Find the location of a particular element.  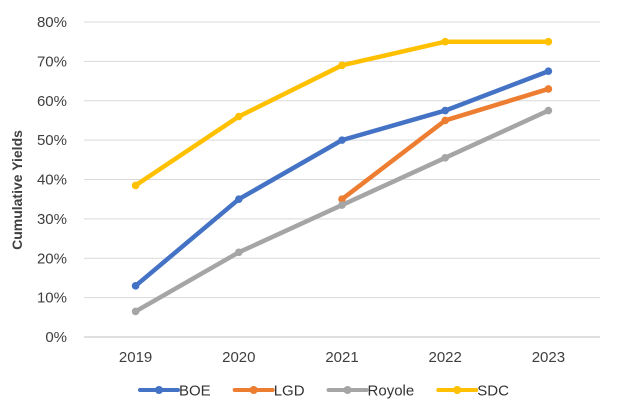

legend-marker-lgd is located at coordinates (253, 390).